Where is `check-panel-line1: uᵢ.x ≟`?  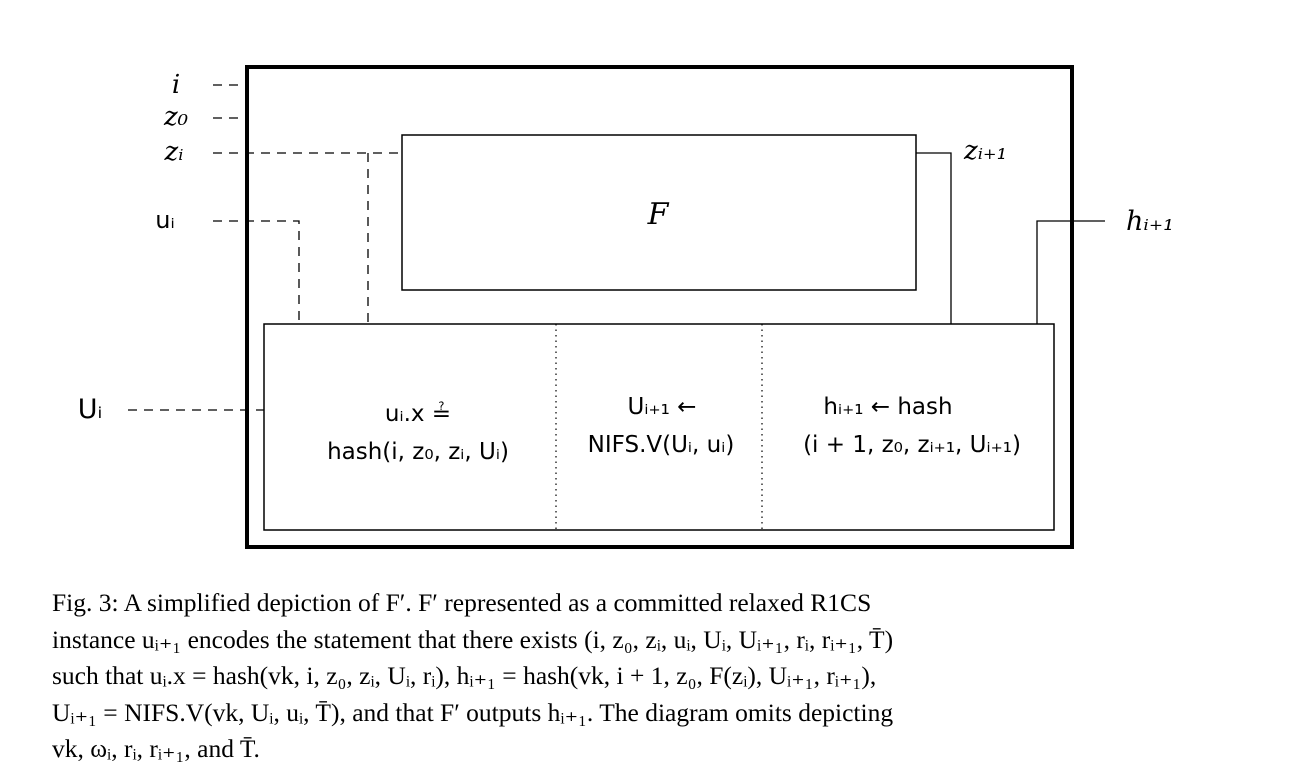
check-panel-line1: uᵢ.x ≟ is located at coordinates (418, 414).